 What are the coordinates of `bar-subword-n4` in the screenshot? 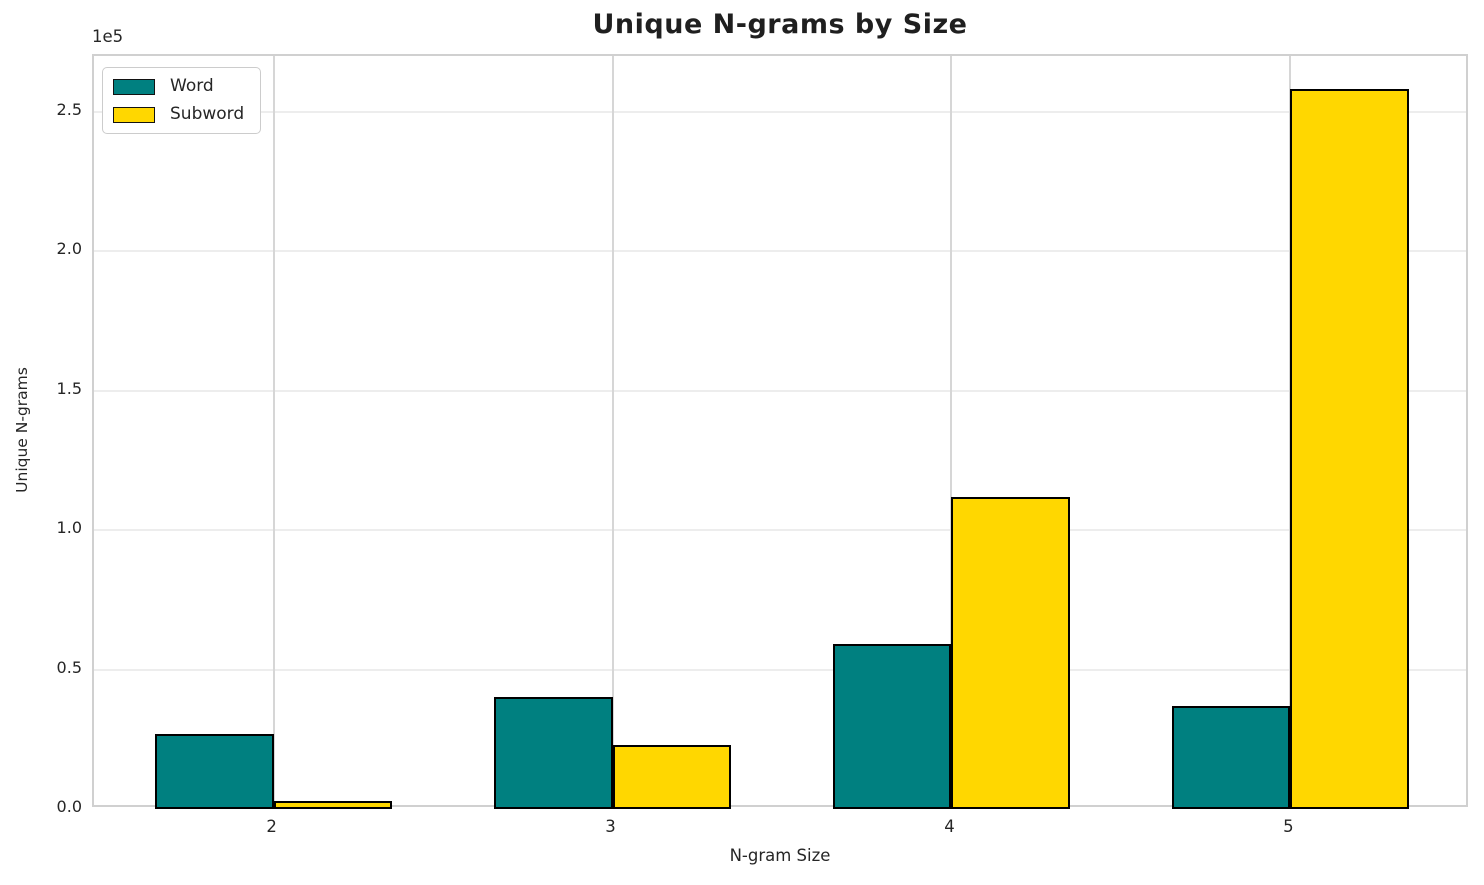 It's located at (1011, 652).